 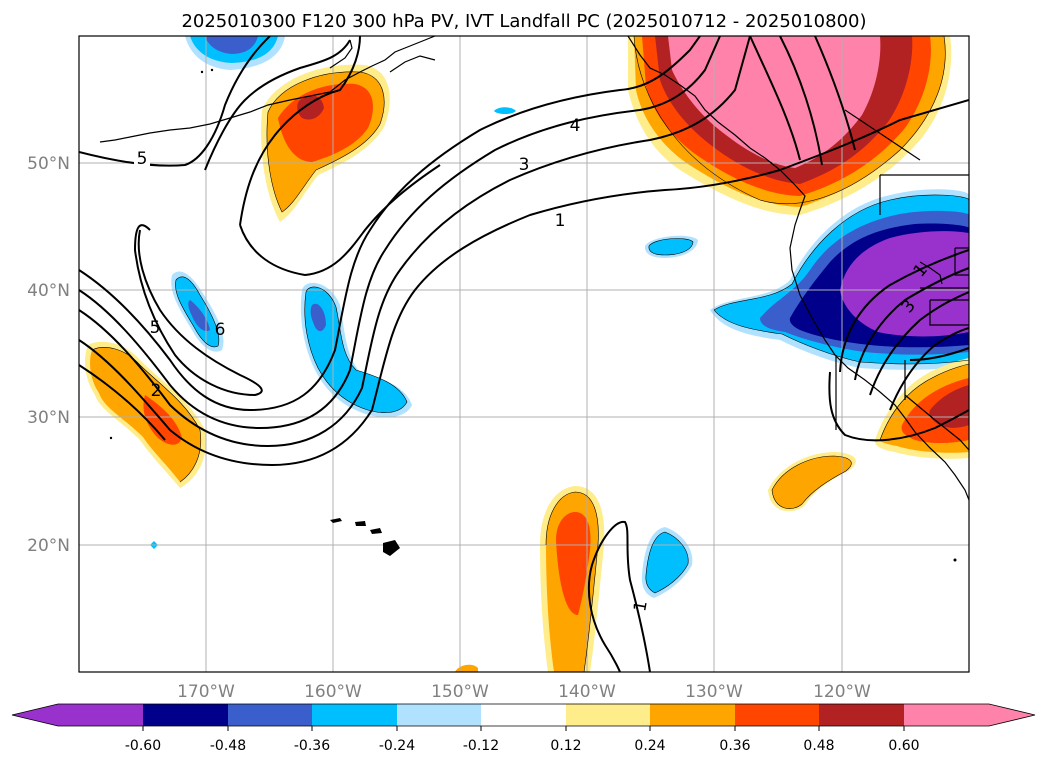 I want to click on contour-6-streamer, so click(x=198, y=310).